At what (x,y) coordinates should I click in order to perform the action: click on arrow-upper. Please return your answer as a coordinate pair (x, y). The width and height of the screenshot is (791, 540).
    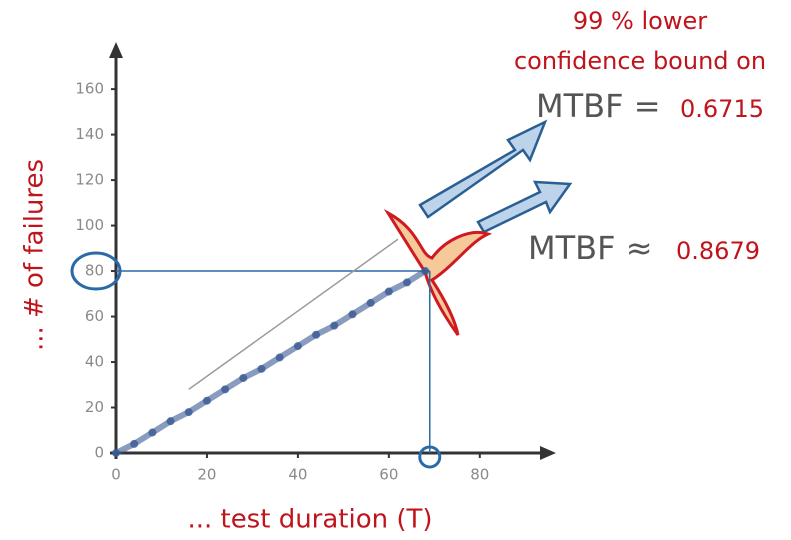
    Looking at the image, I should click on (483, 169).